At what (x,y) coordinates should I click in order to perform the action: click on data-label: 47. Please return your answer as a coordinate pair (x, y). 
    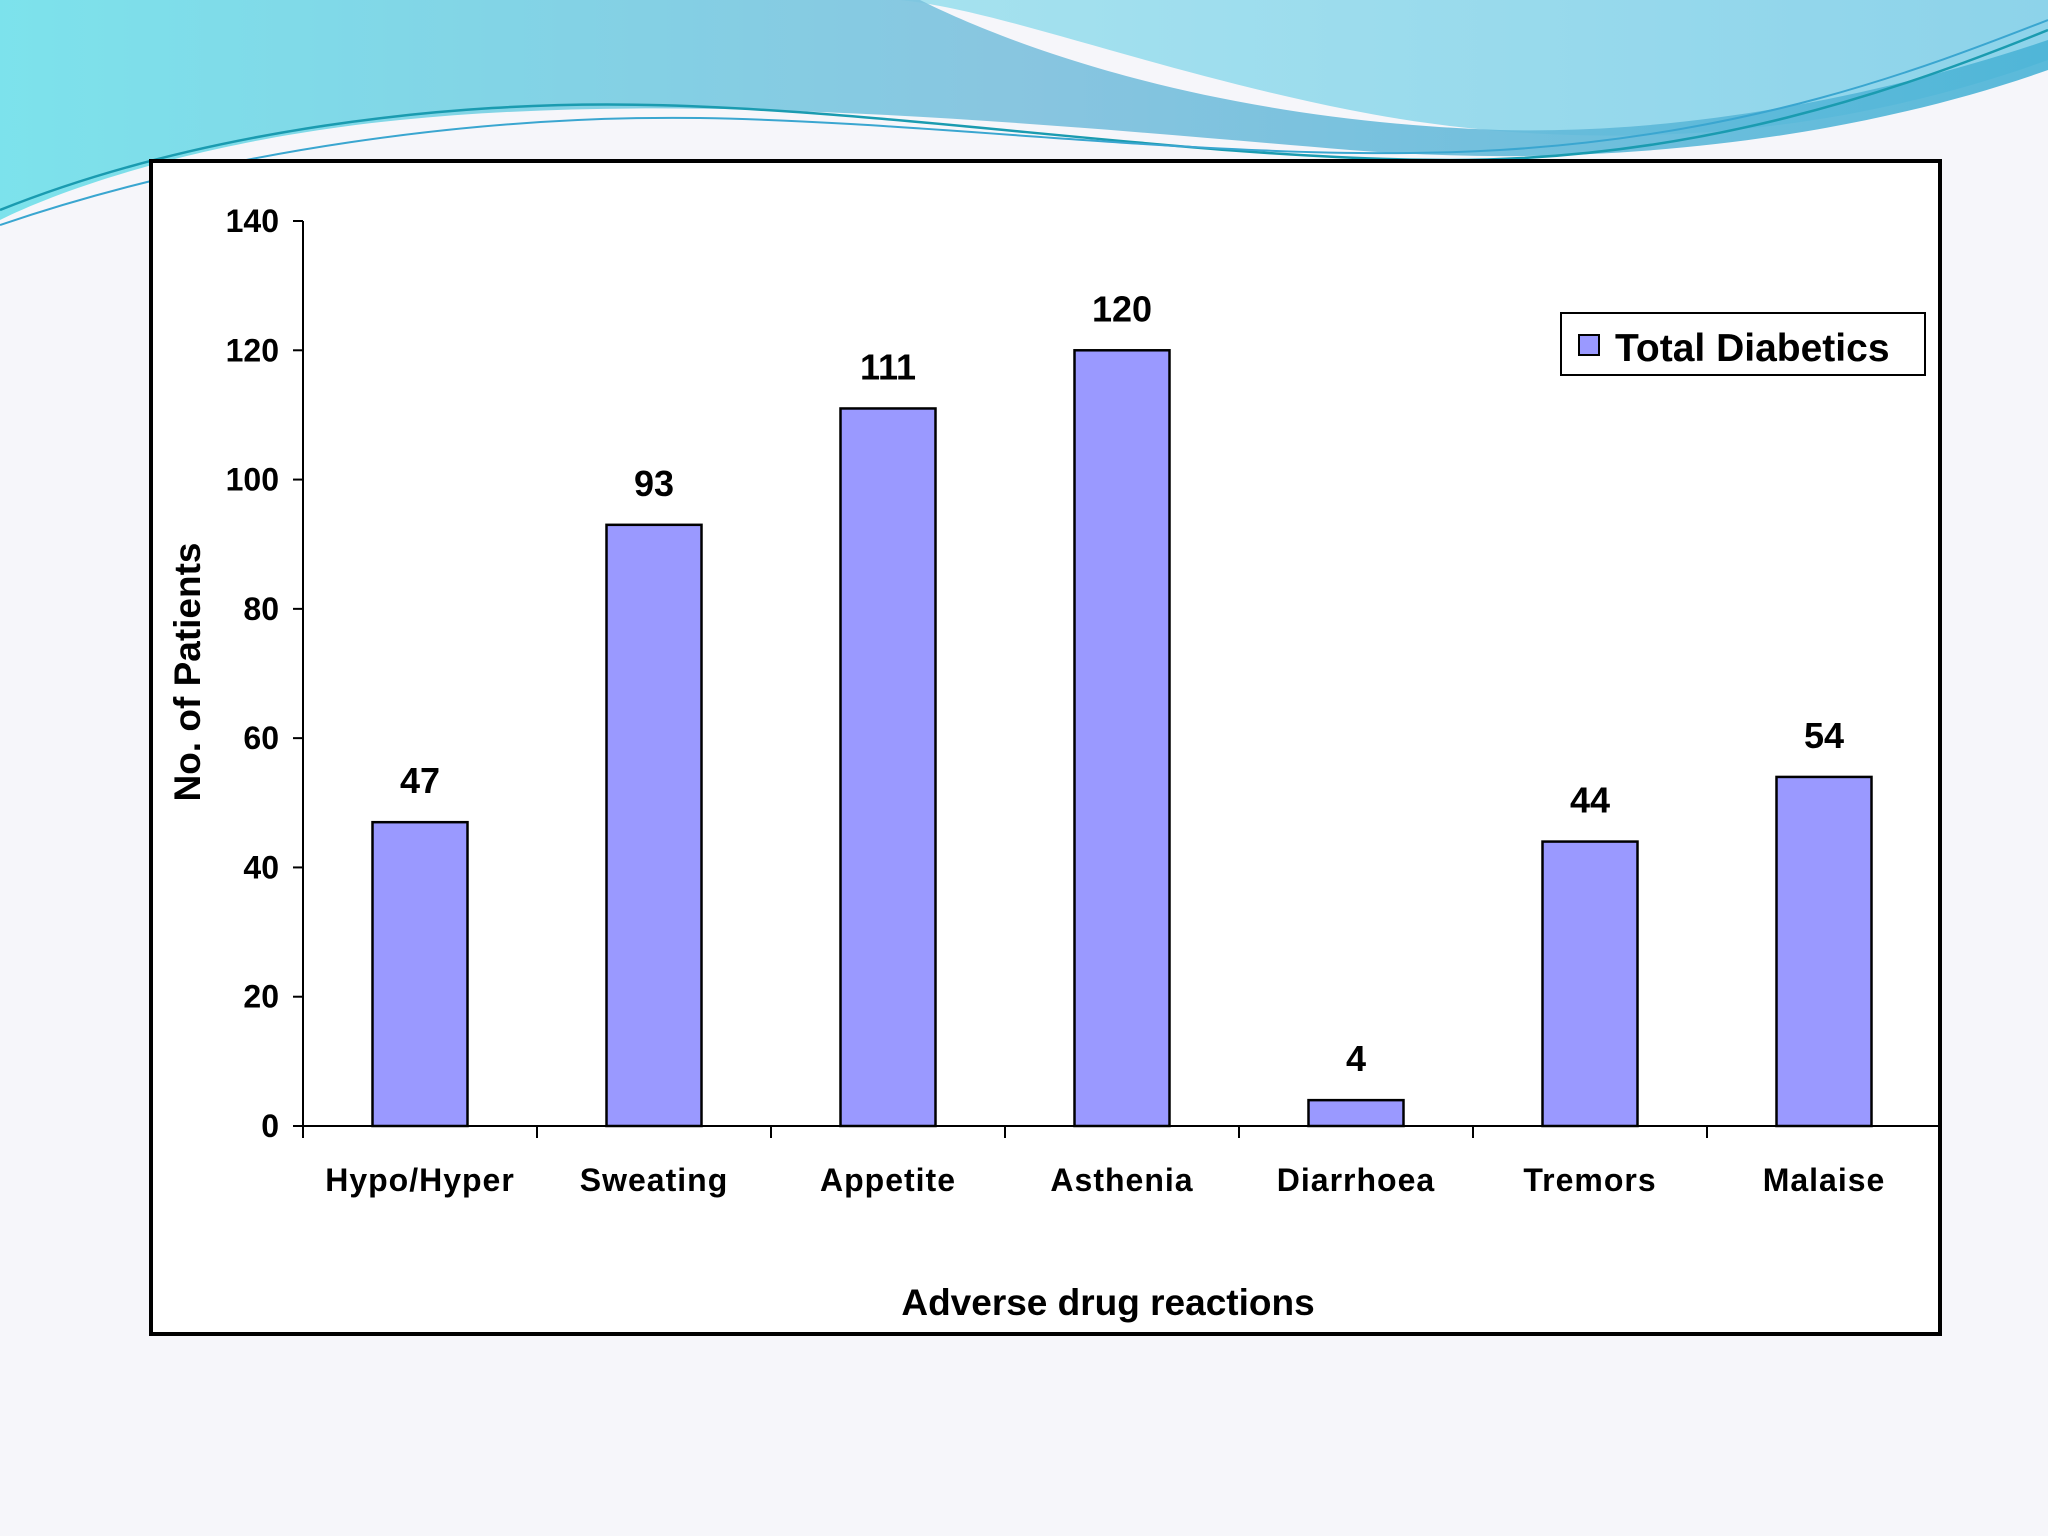
    Looking at the image, I should click on (420, 780).